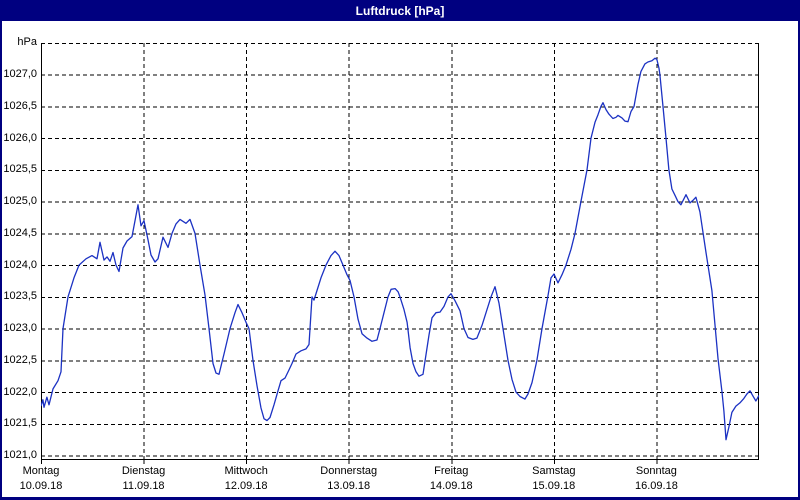  What do you see at coordinates (246, 479) in the screenshot?
I see `x-day-label: Mittwoch 12.09.18` at bounding box center [246, 479].